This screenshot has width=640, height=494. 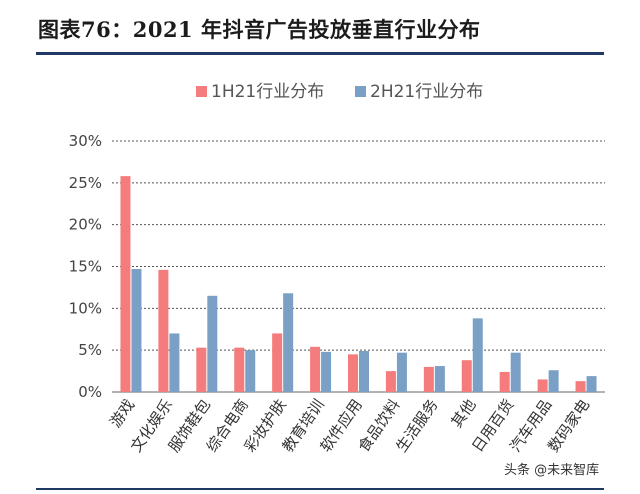 What do you see at coordinates (90, 350) in the screenshot?
I see `y-tick-label: 5%` at bounding box center [90, 350].